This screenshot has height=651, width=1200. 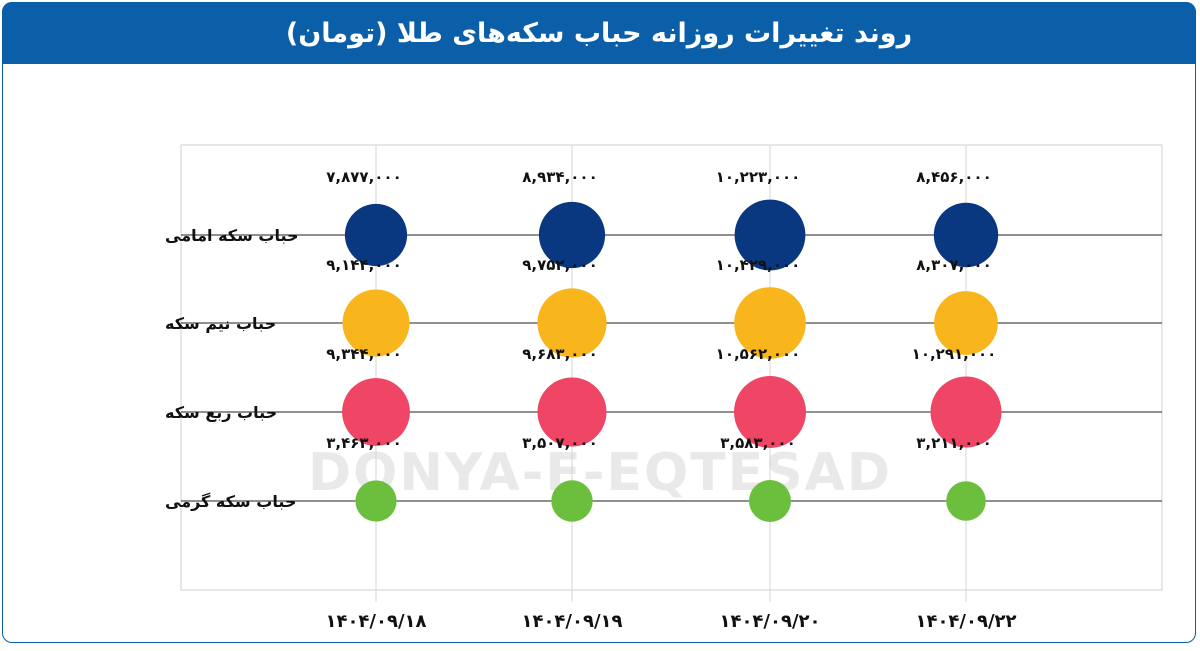 What do you see at coordinates (965, 621) in the screenshot?
I see `x-tick-label: ۱۴۰۴/۰۹/۲۲` at bounding box center [965, 621].